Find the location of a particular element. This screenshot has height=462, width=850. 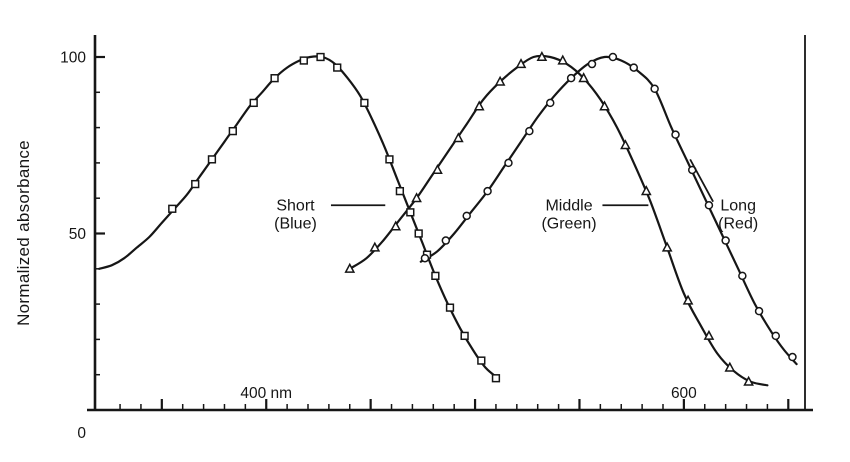

annotation-middle-label-line2: (Green) is located at coordinates (568, 223).